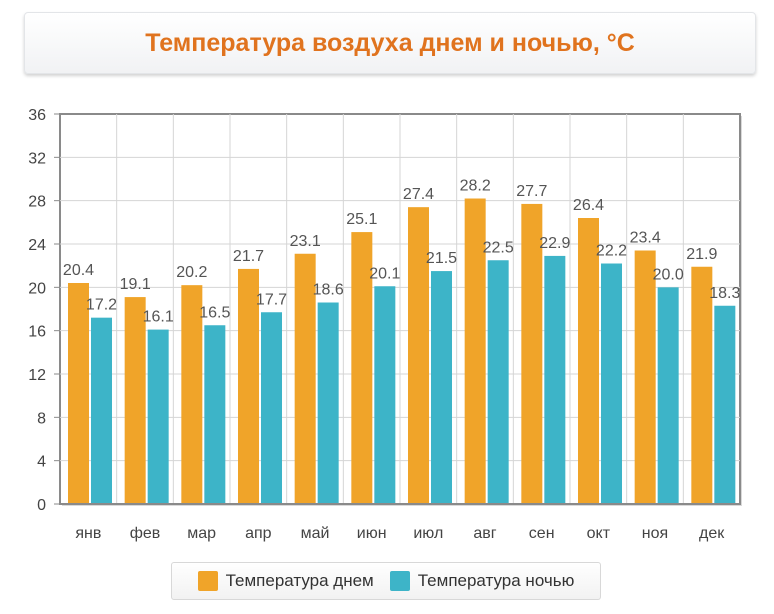 This screenshot has width=774, height=614. I want to click on legend-swatch-day, so click(207, 581).